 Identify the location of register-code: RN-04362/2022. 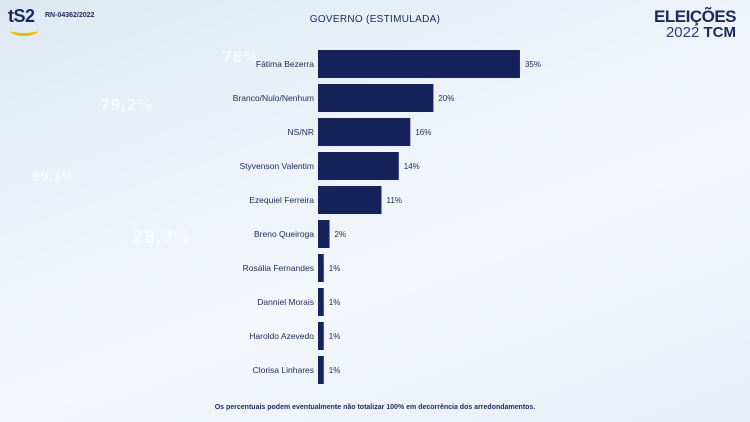
(70, 15).